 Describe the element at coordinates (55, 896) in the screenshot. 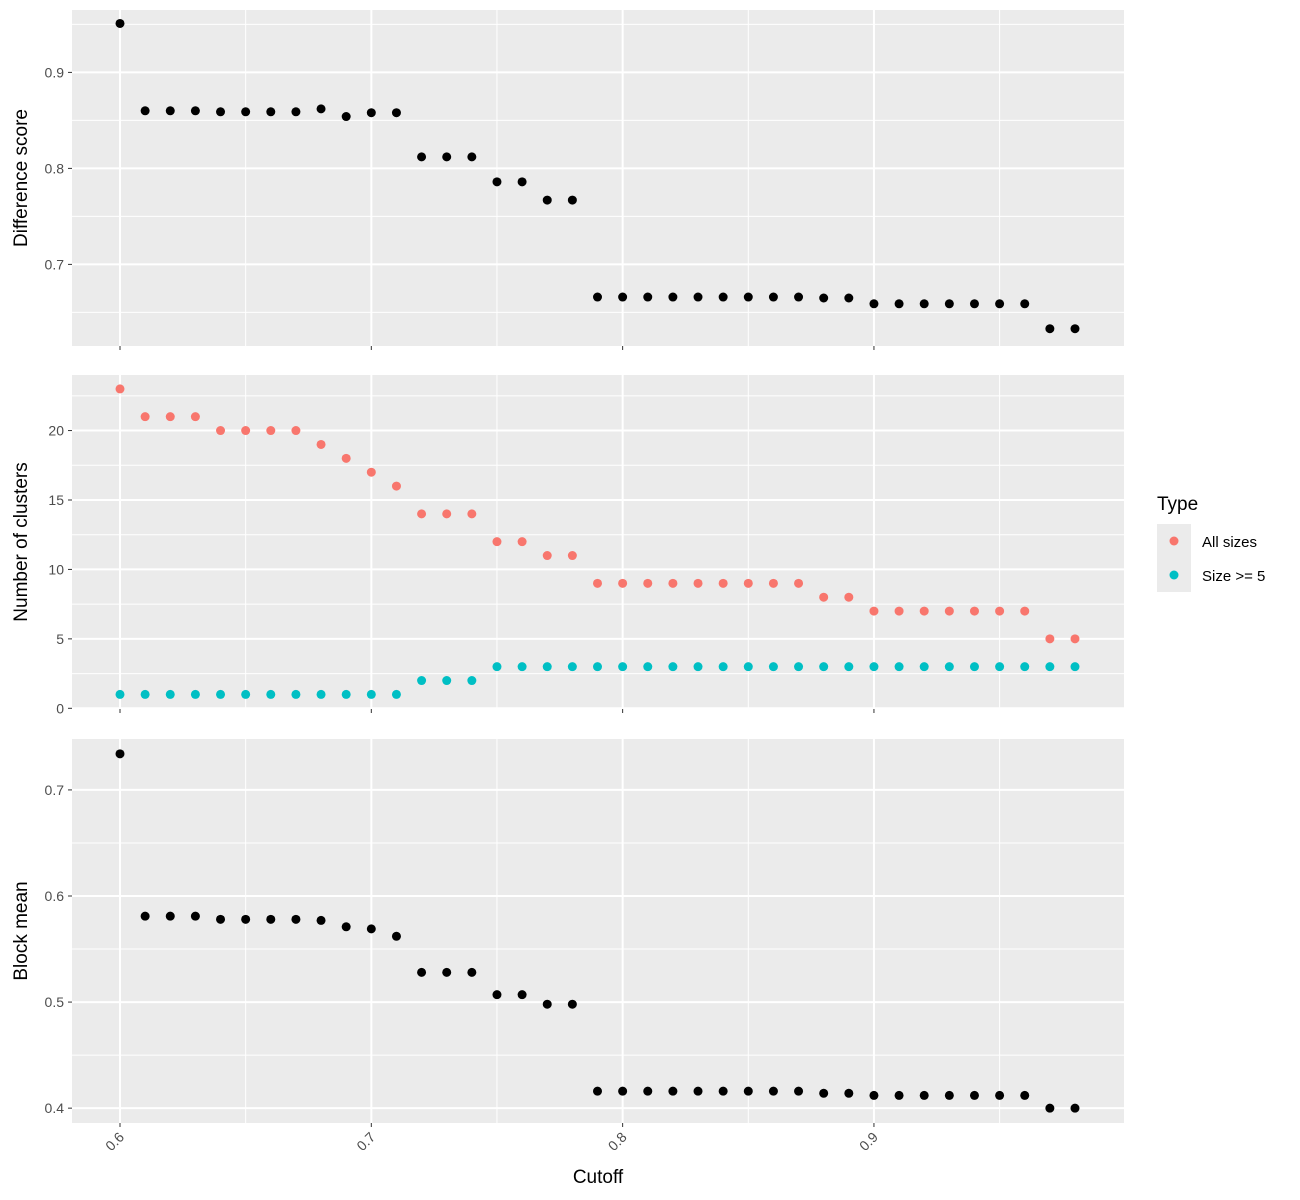

I see `y-tick-label: 0.6` at that location.